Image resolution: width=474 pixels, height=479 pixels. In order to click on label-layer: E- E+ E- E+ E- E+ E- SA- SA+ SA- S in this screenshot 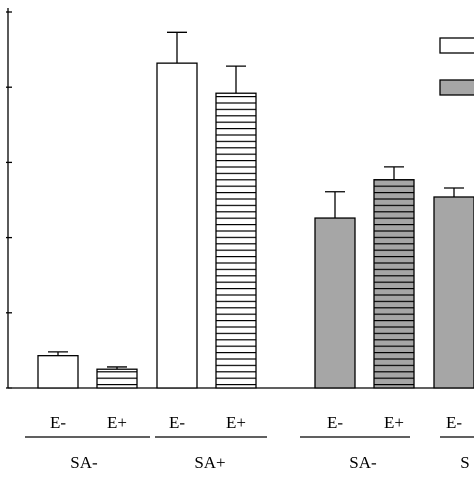, I will do `click(249, 442)`.